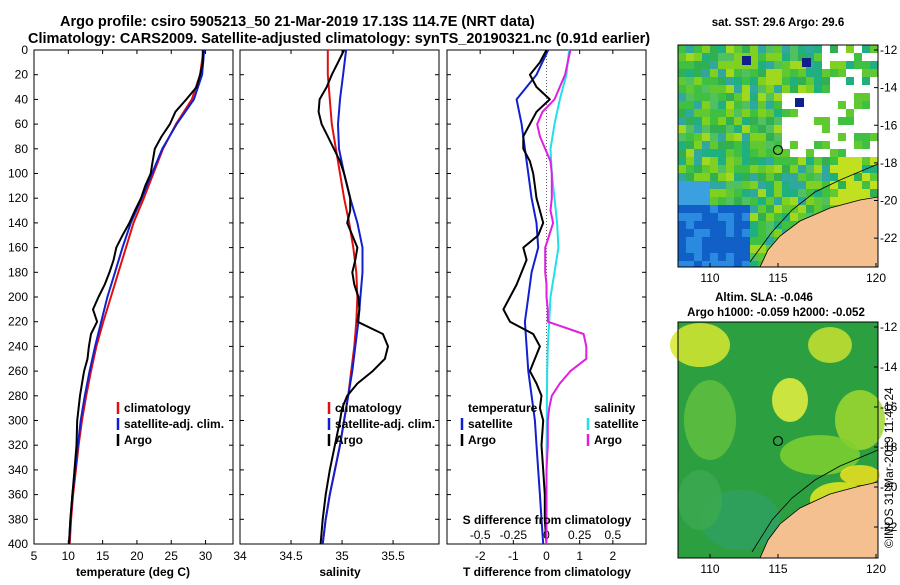 The width and height of the screenshot is (900, 585). I want to click on depth-tick-label: 0, so click(24, 50).